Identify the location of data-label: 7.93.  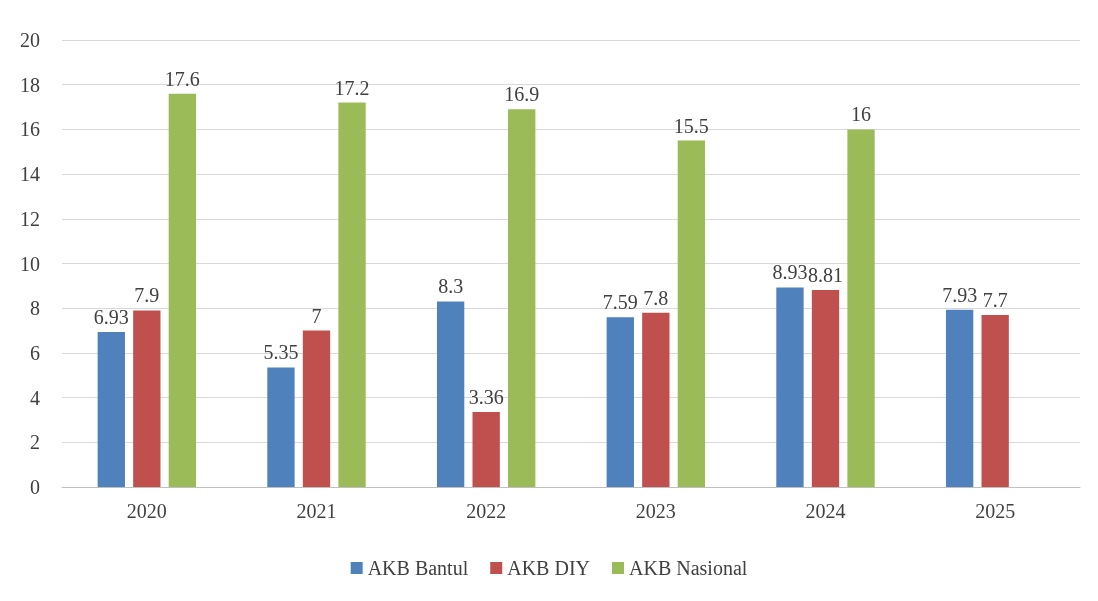
(960, 294).